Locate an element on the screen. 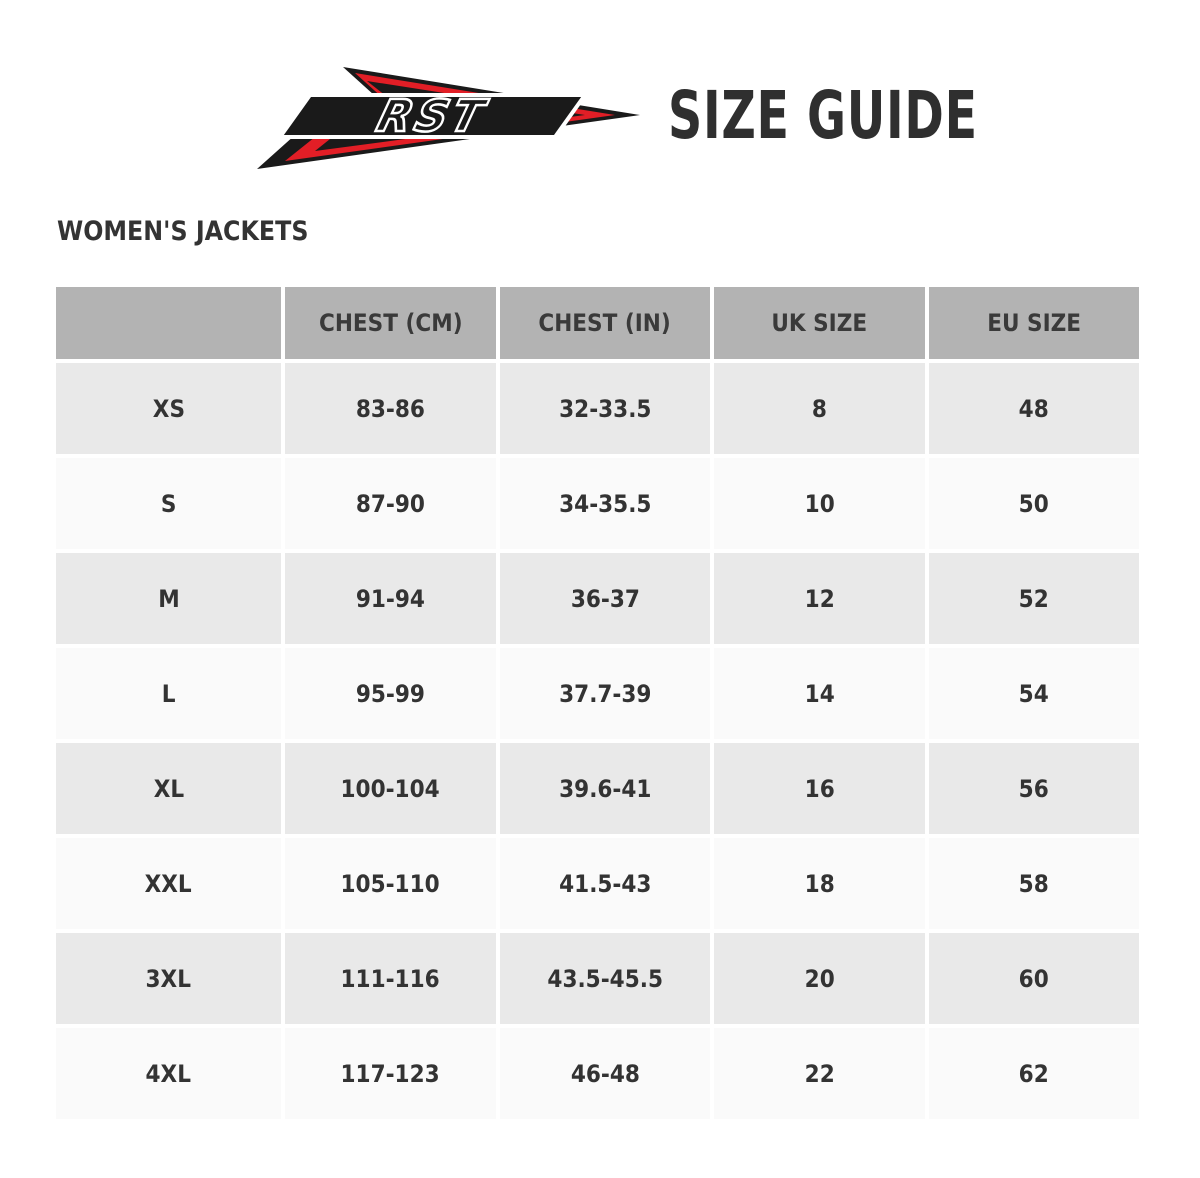  table-cell: 10 is located at coordinates (819, 503).